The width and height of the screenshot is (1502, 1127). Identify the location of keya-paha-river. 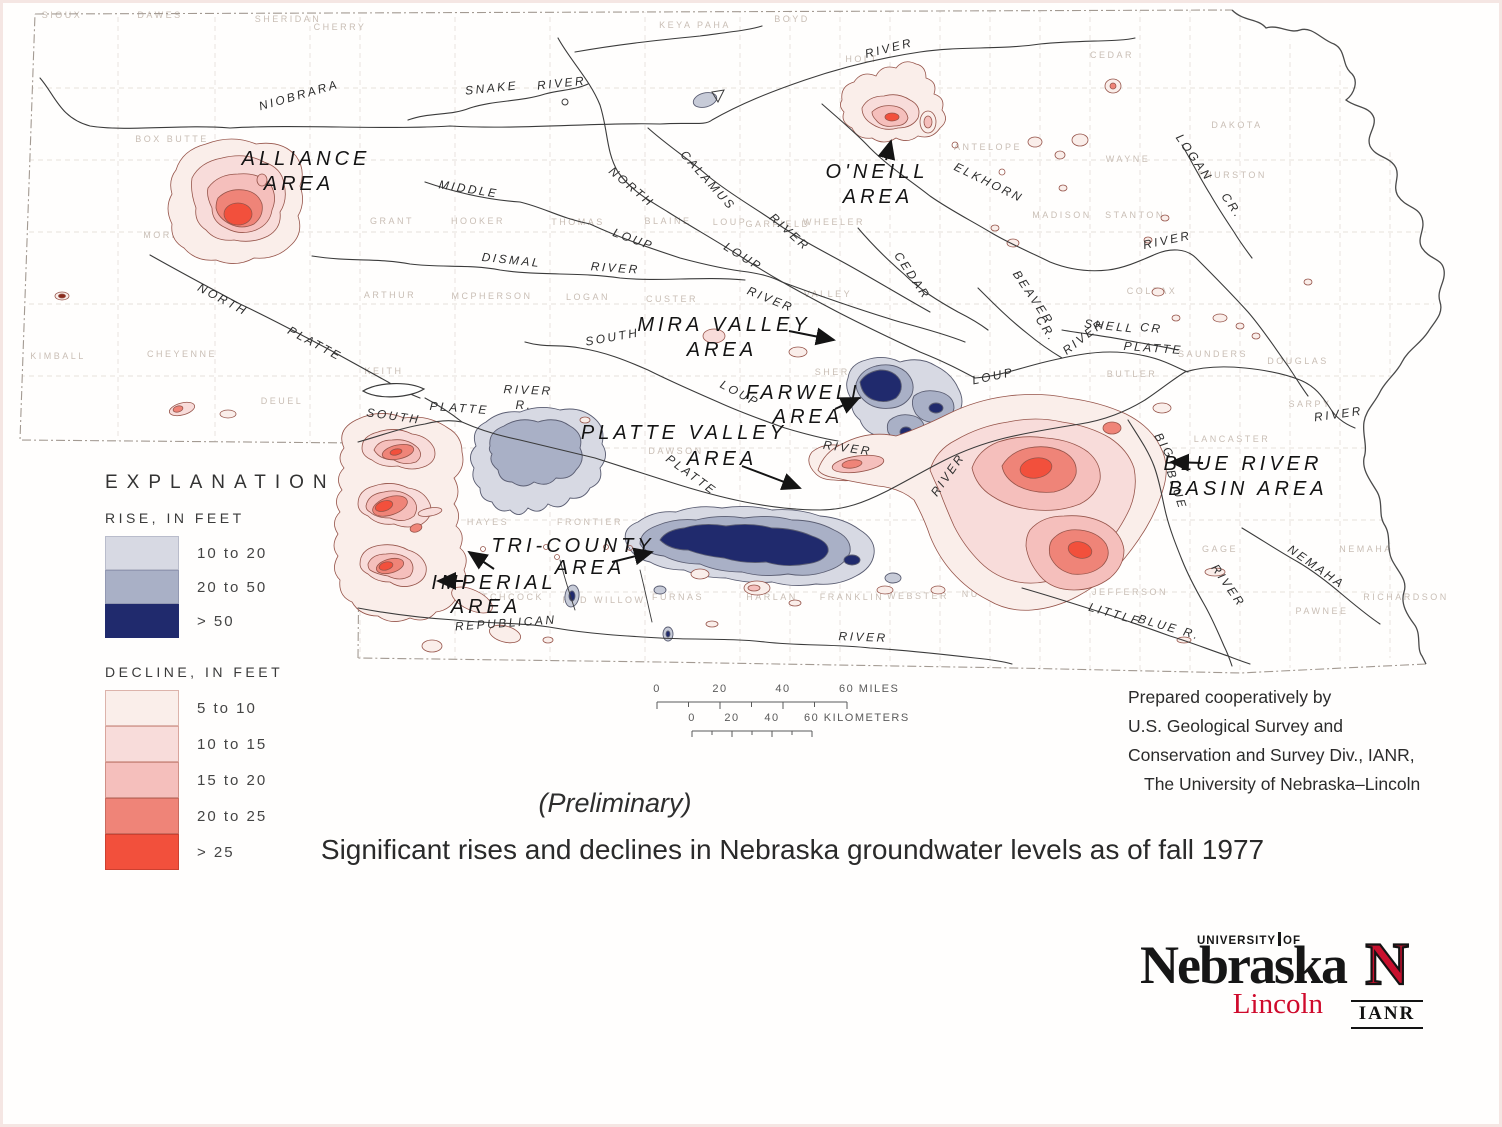
(668, 39).